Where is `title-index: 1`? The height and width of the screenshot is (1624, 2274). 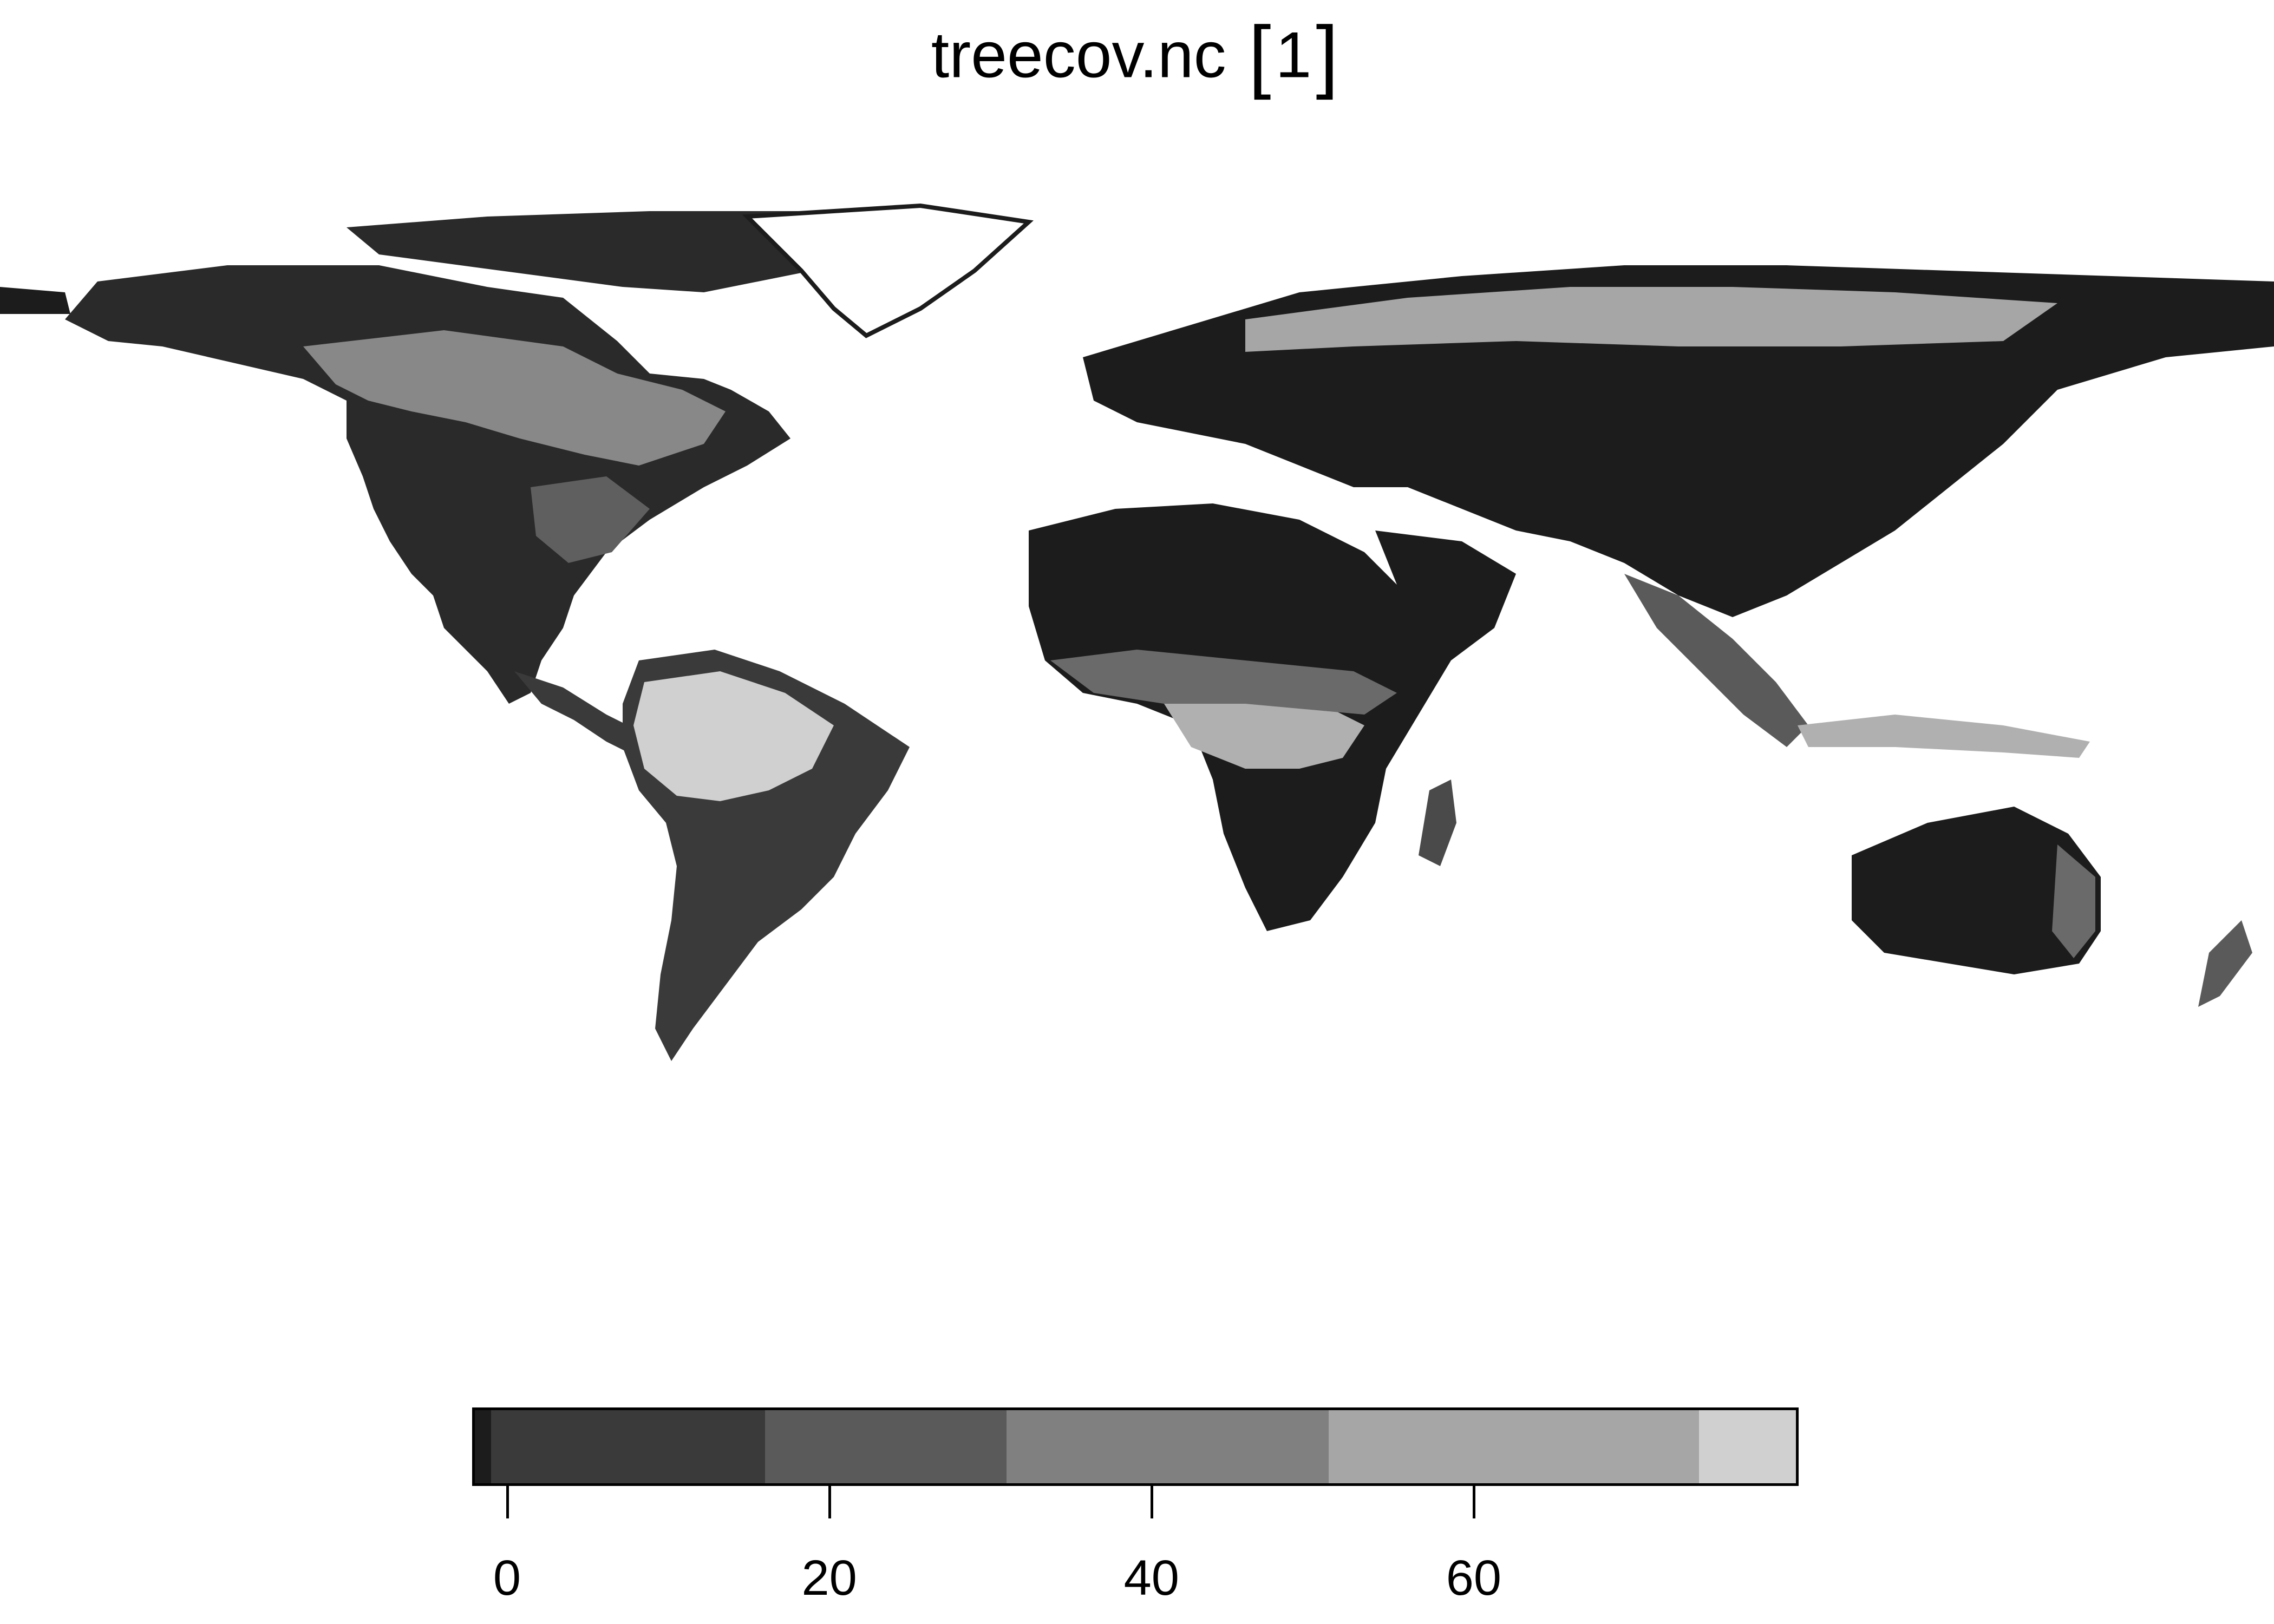
title-index: 1 is located at coordinates (1294, 54).